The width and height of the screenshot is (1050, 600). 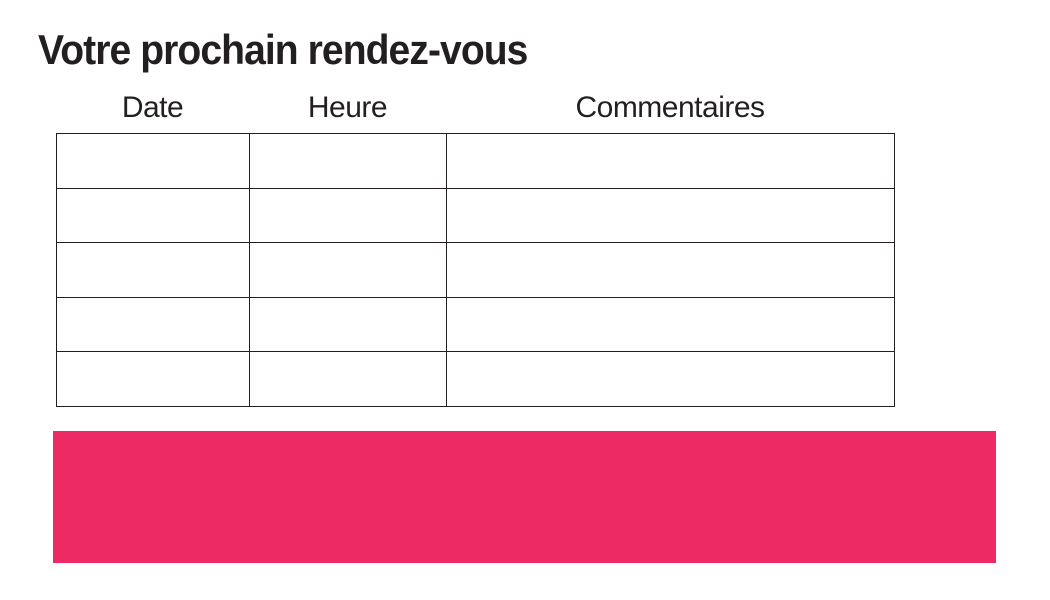 I want to click on table-column-headers: Date Heure Commentaires, so click(x=475, y=108).